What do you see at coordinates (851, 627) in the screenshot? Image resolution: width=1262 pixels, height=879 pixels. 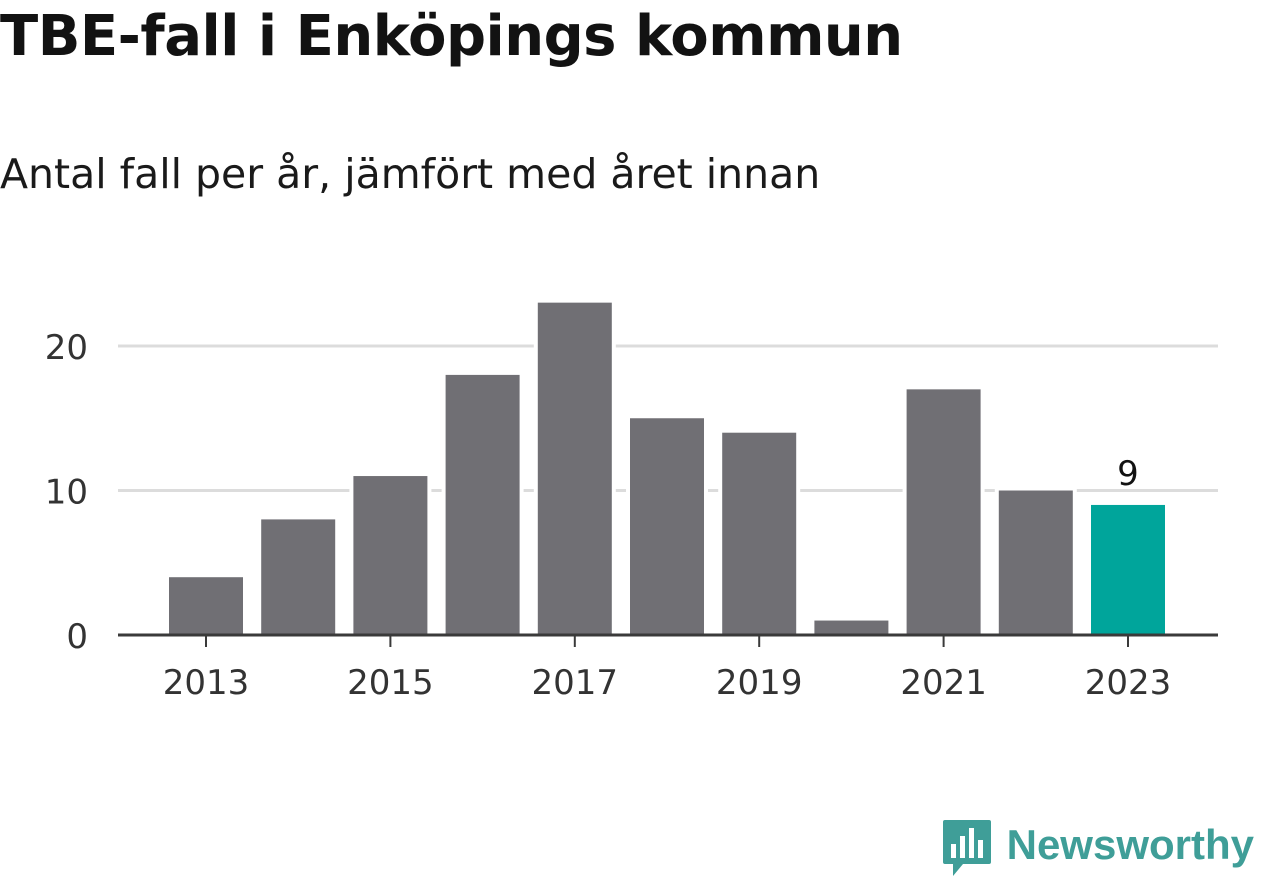 I see `bar-2020` at bounding box center [851, 627].